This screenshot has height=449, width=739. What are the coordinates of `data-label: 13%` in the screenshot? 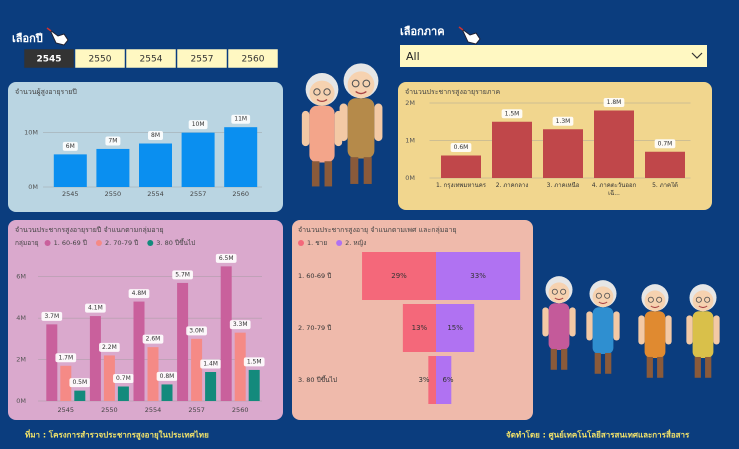 It's located at (420, 328).